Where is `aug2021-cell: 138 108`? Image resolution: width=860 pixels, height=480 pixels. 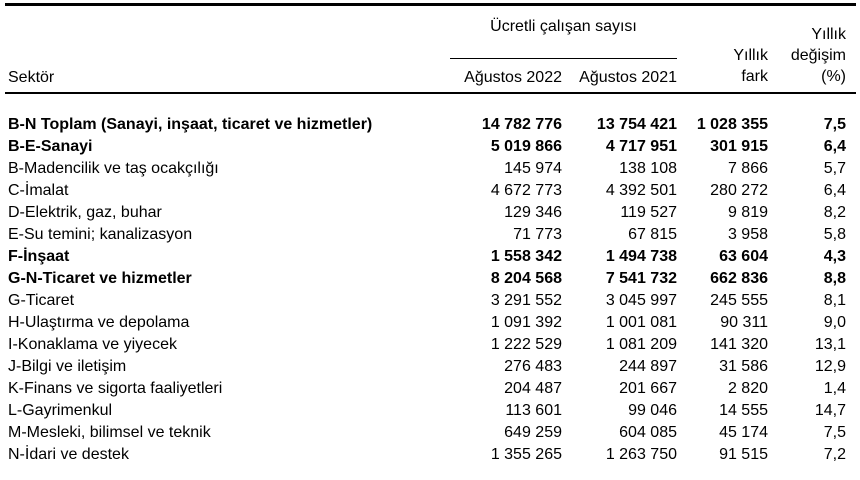
aug2021-cell: 138 108 is located at coordinates (648, 168).